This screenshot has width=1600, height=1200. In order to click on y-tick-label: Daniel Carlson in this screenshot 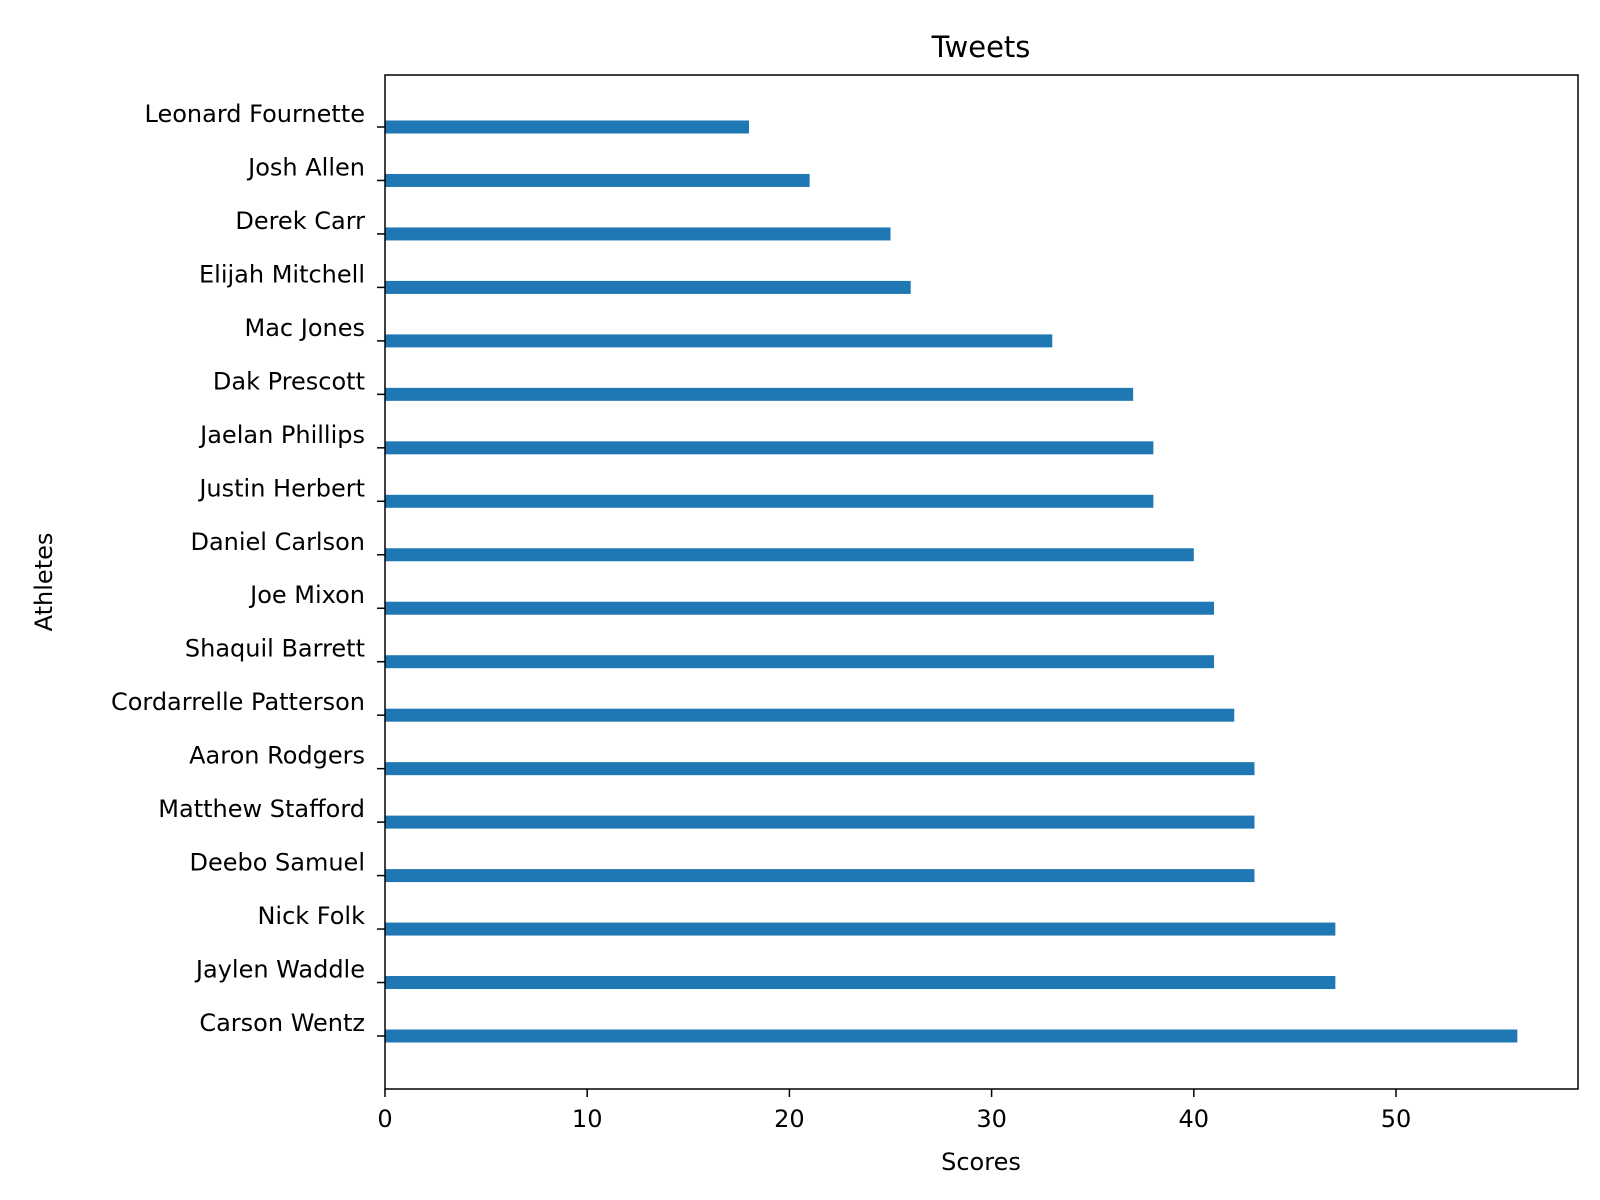, I will do `click(277, 542)`.